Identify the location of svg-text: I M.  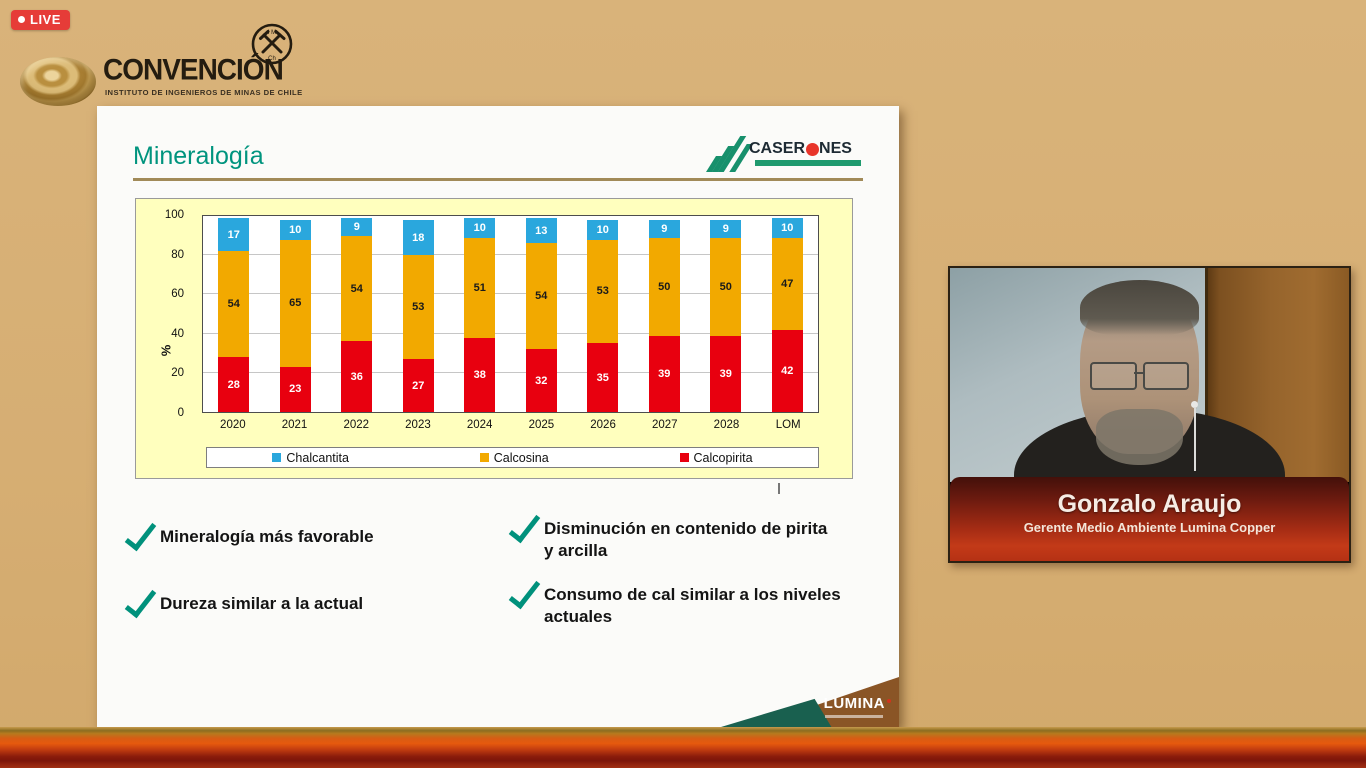
(272, 33).